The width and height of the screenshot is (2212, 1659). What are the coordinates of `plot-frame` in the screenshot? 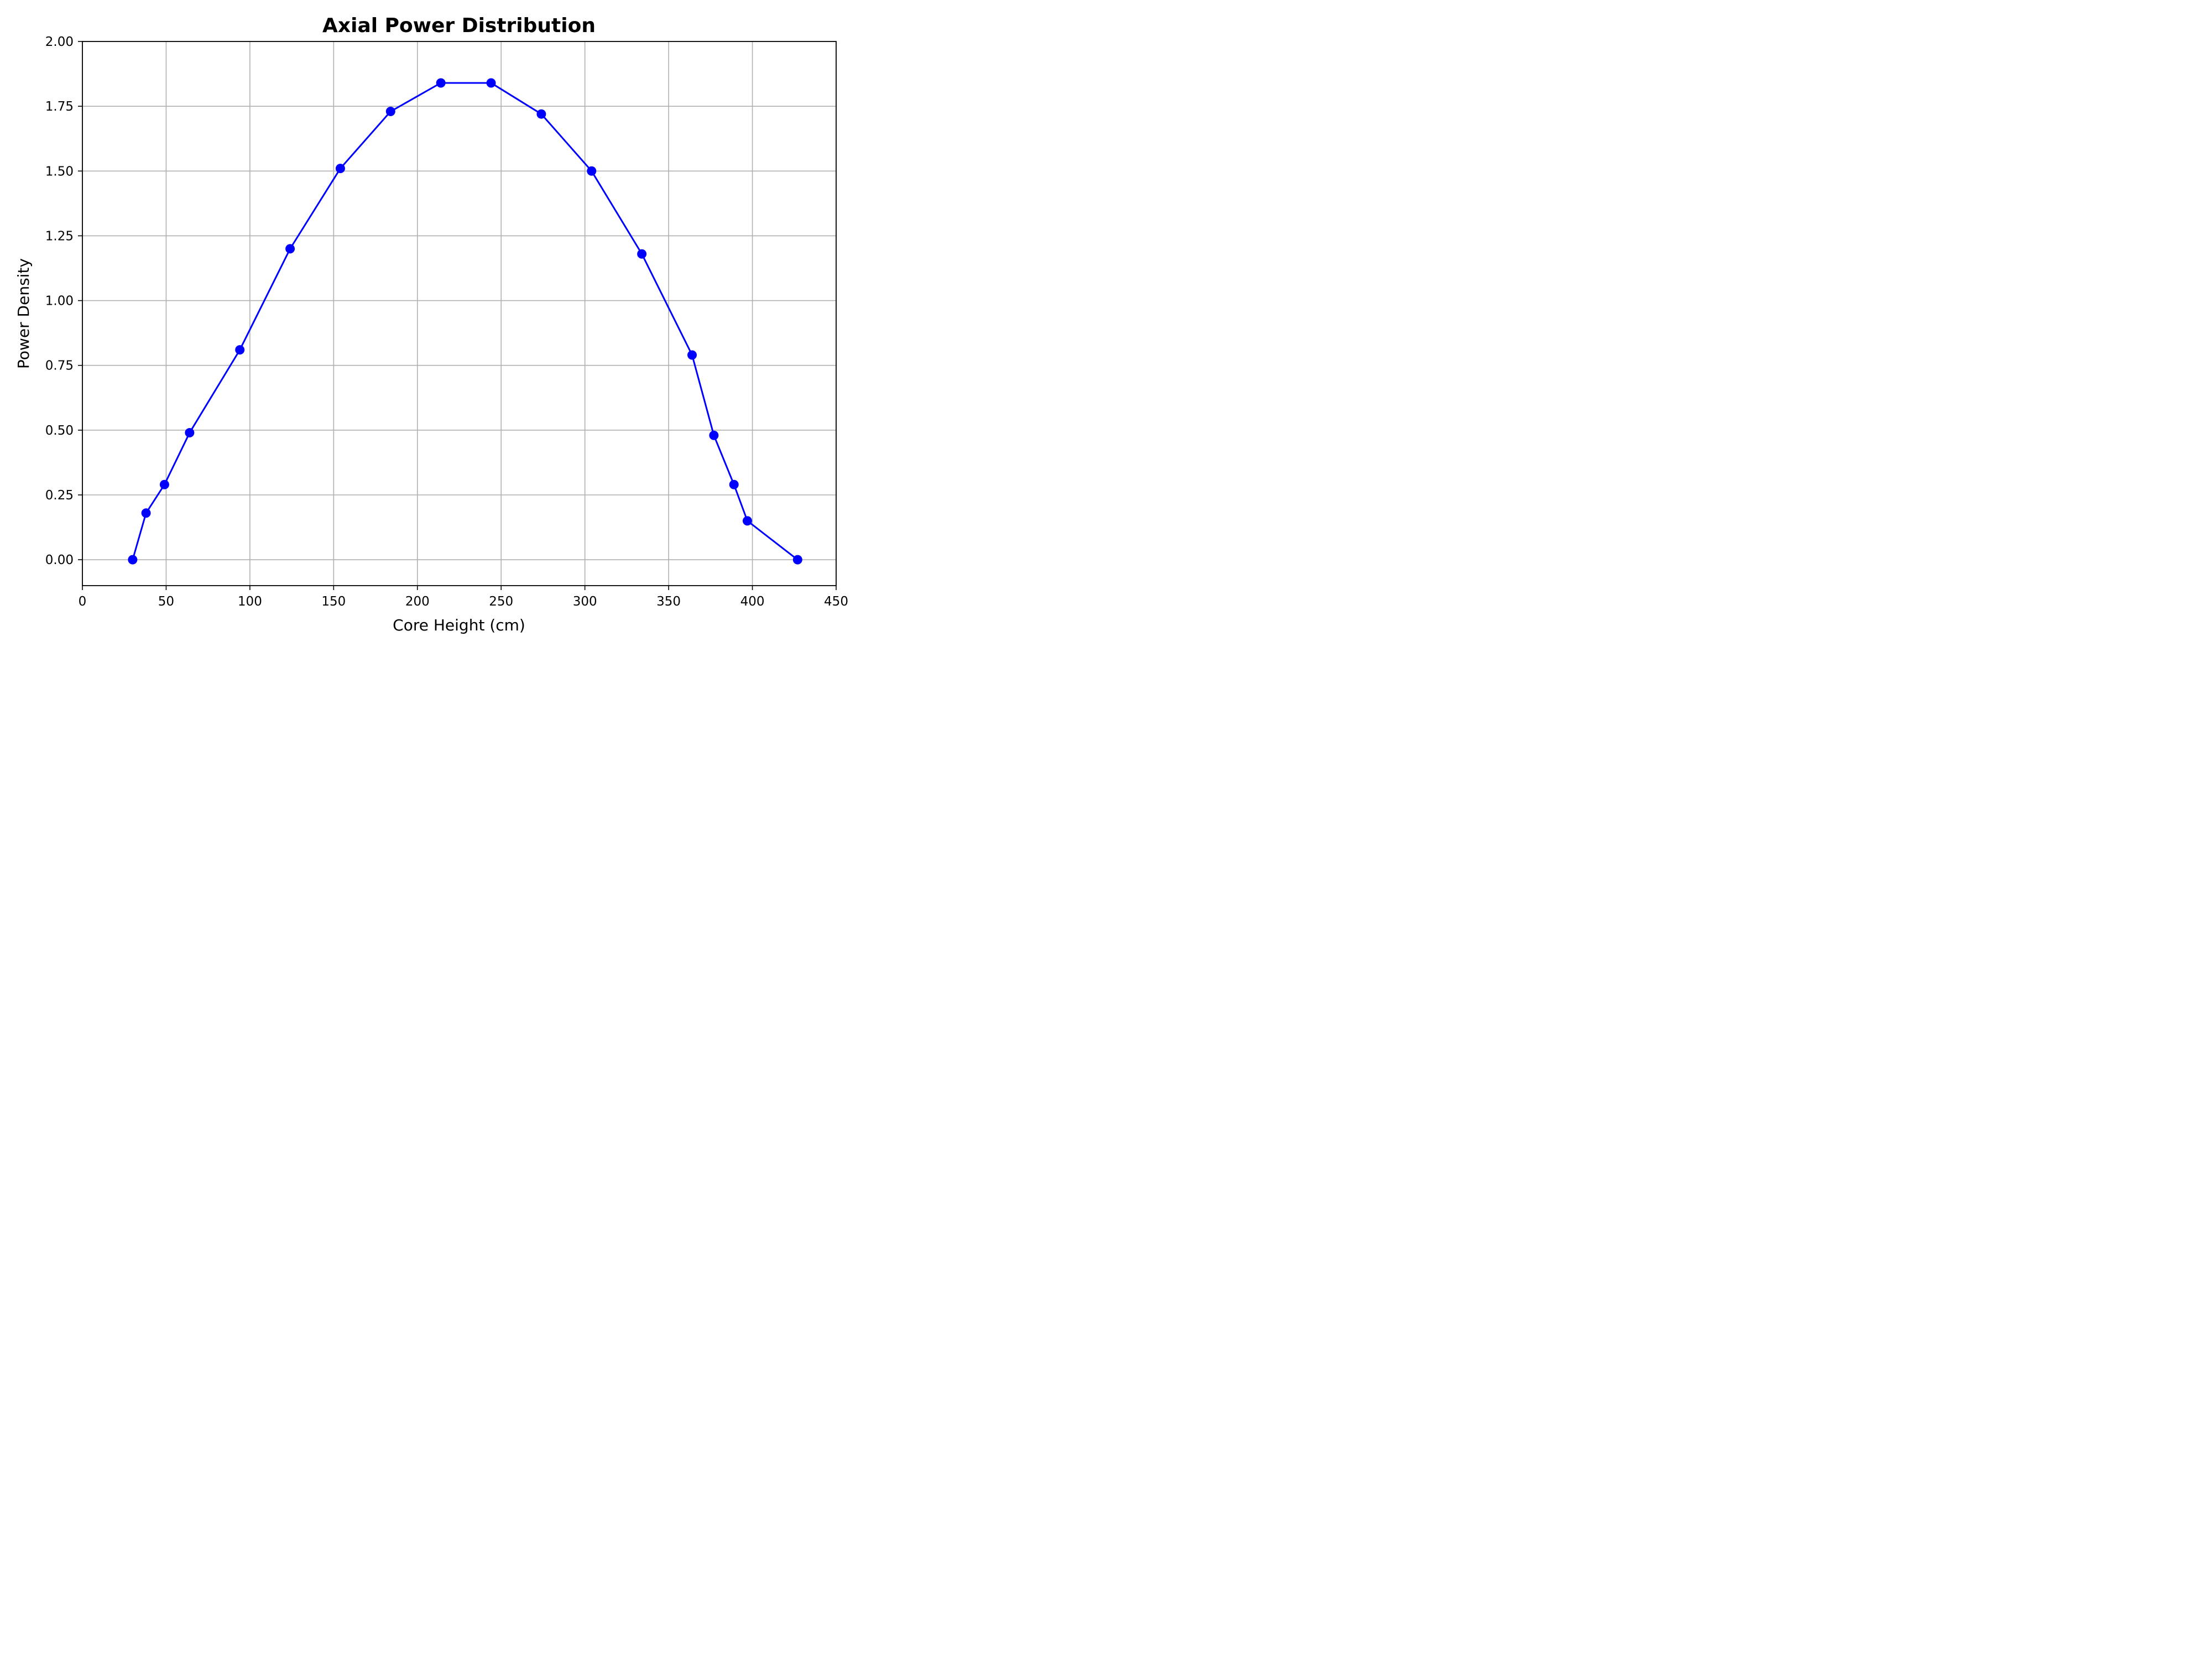 It's located at (460, 314).